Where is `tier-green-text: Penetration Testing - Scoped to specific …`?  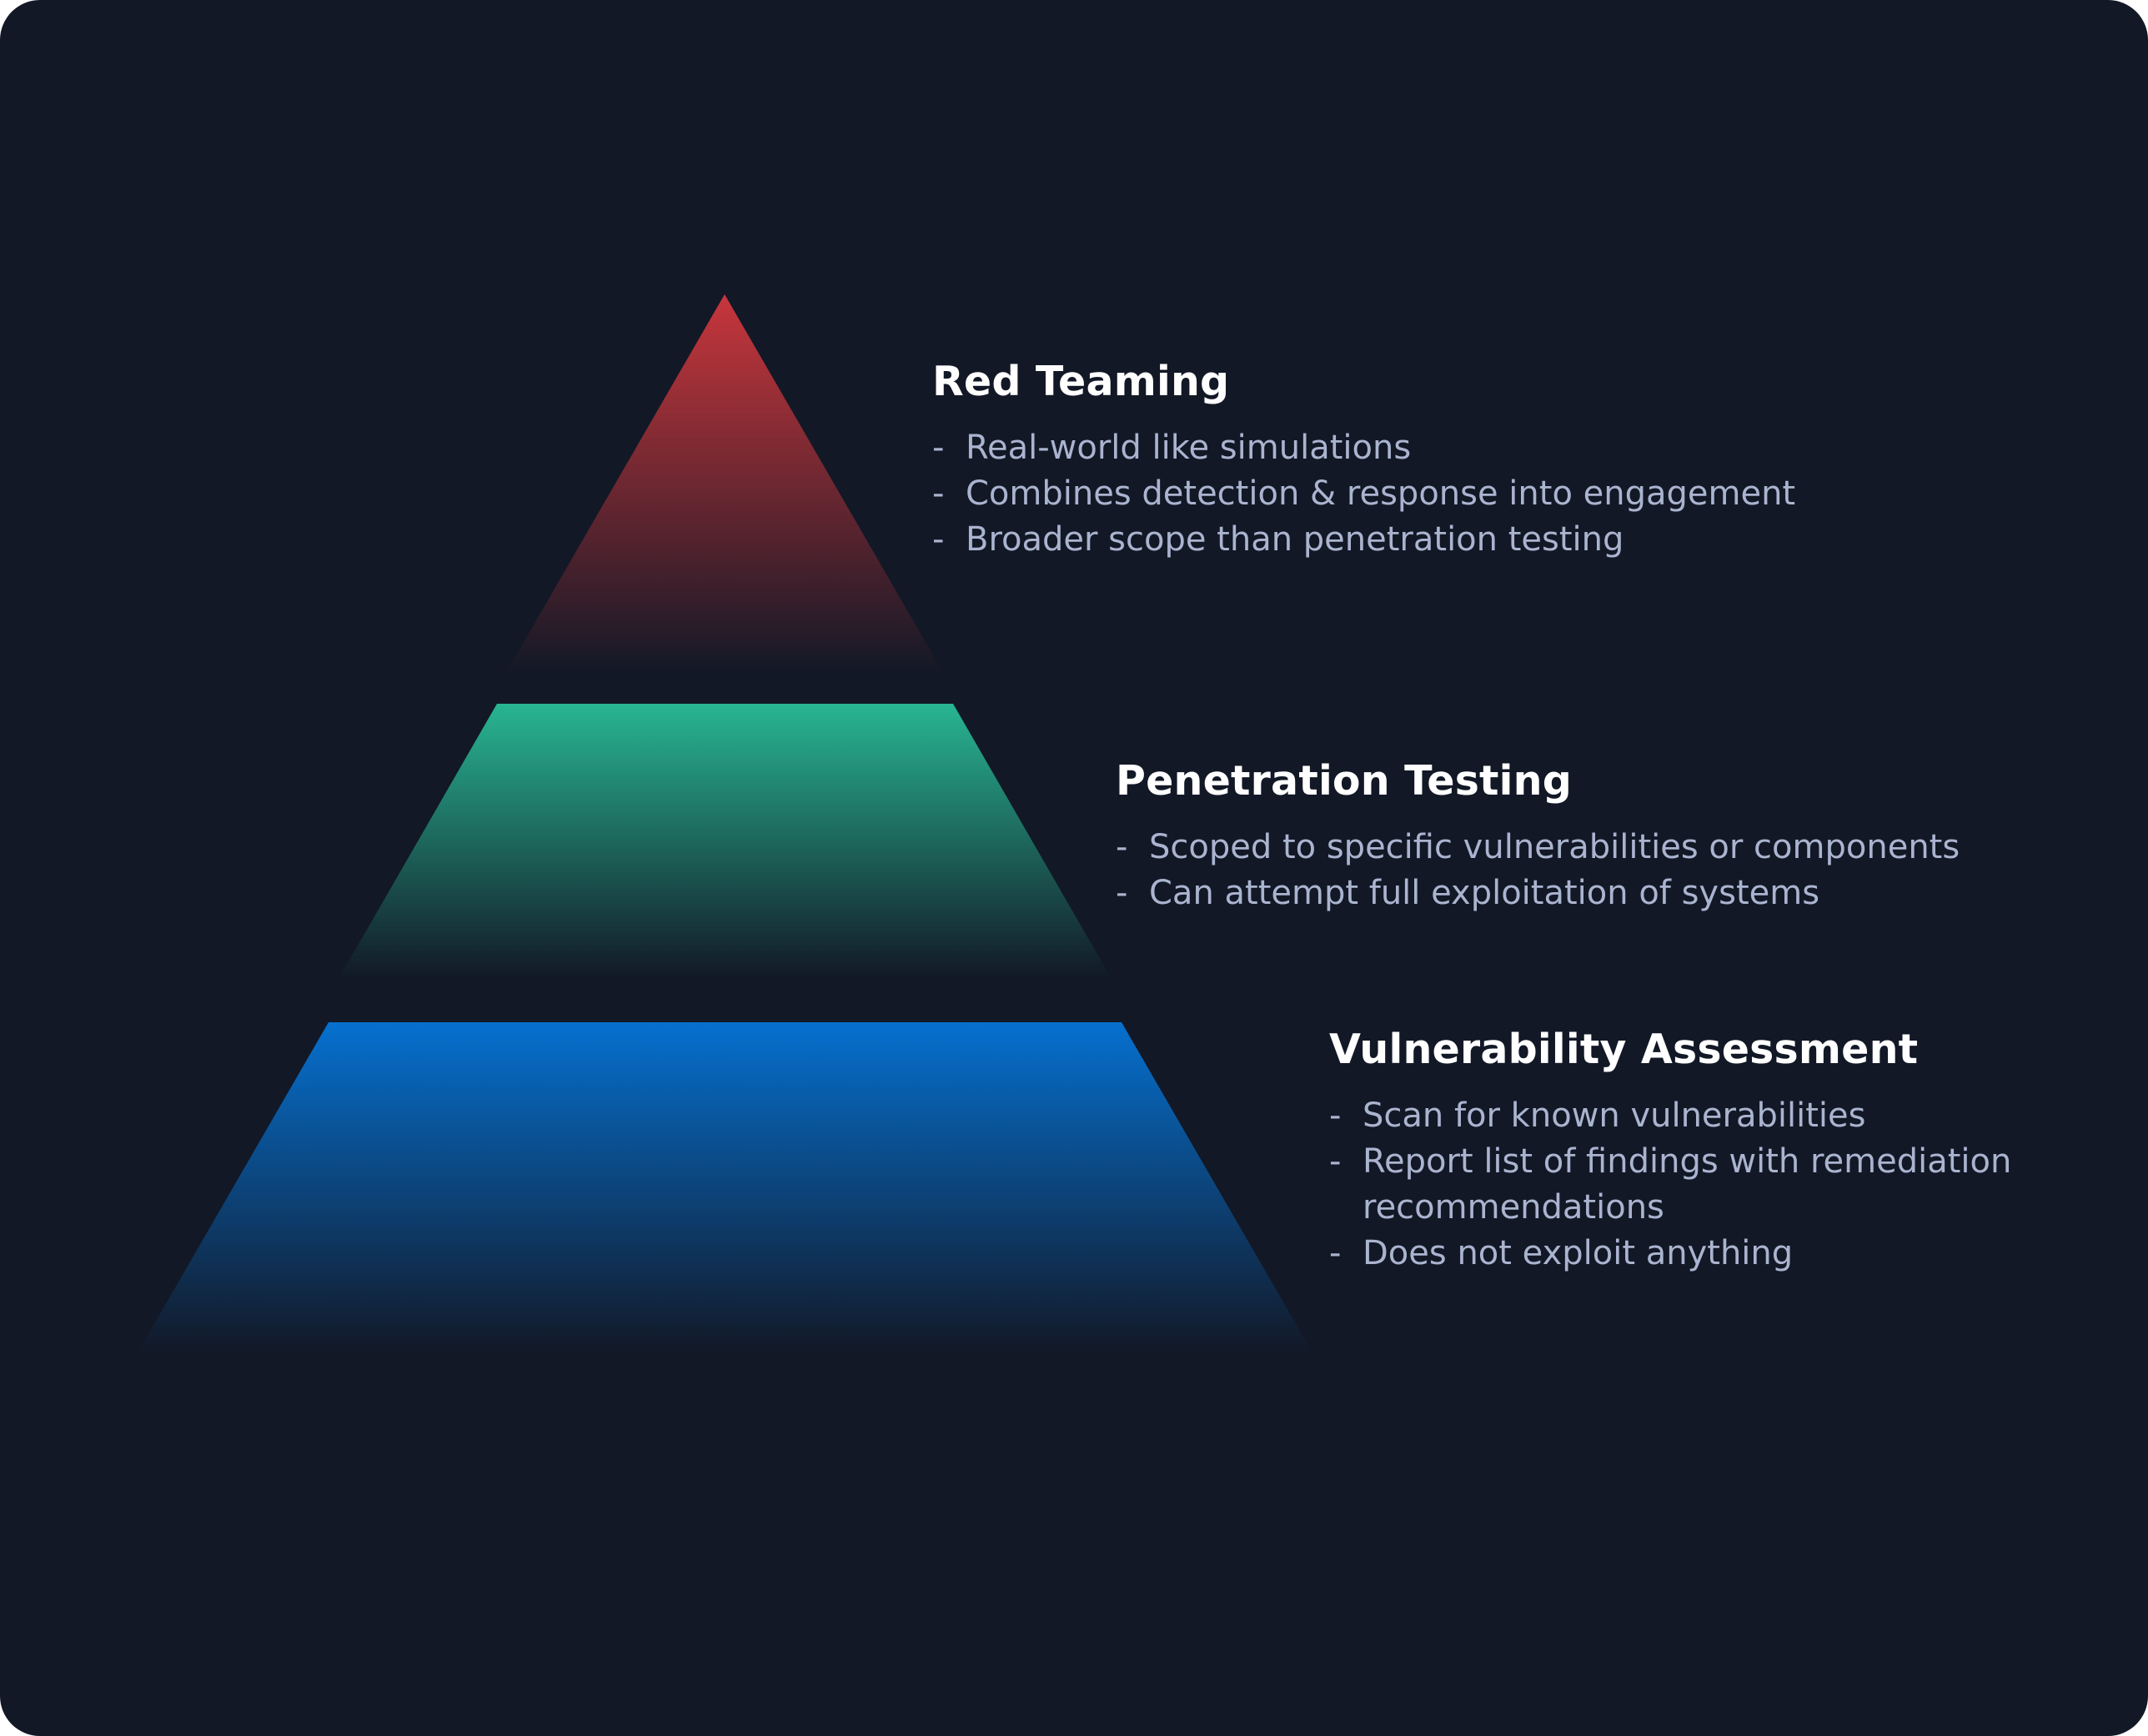
tier-green-text: Penetration Testing - Scoped to specific … is located at coordinates (1538, 836).